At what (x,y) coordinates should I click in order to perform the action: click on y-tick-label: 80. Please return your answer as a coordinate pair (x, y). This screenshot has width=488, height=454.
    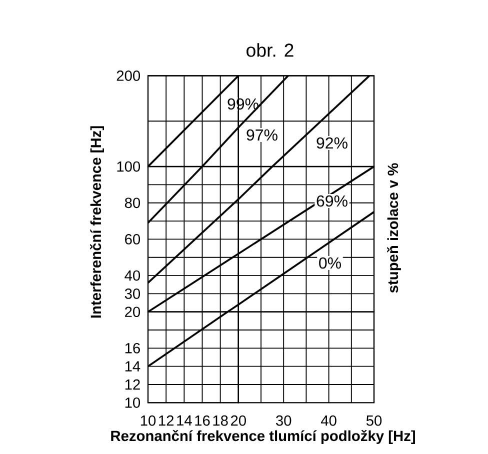
    Looking at the image, I should click on (132, 203).